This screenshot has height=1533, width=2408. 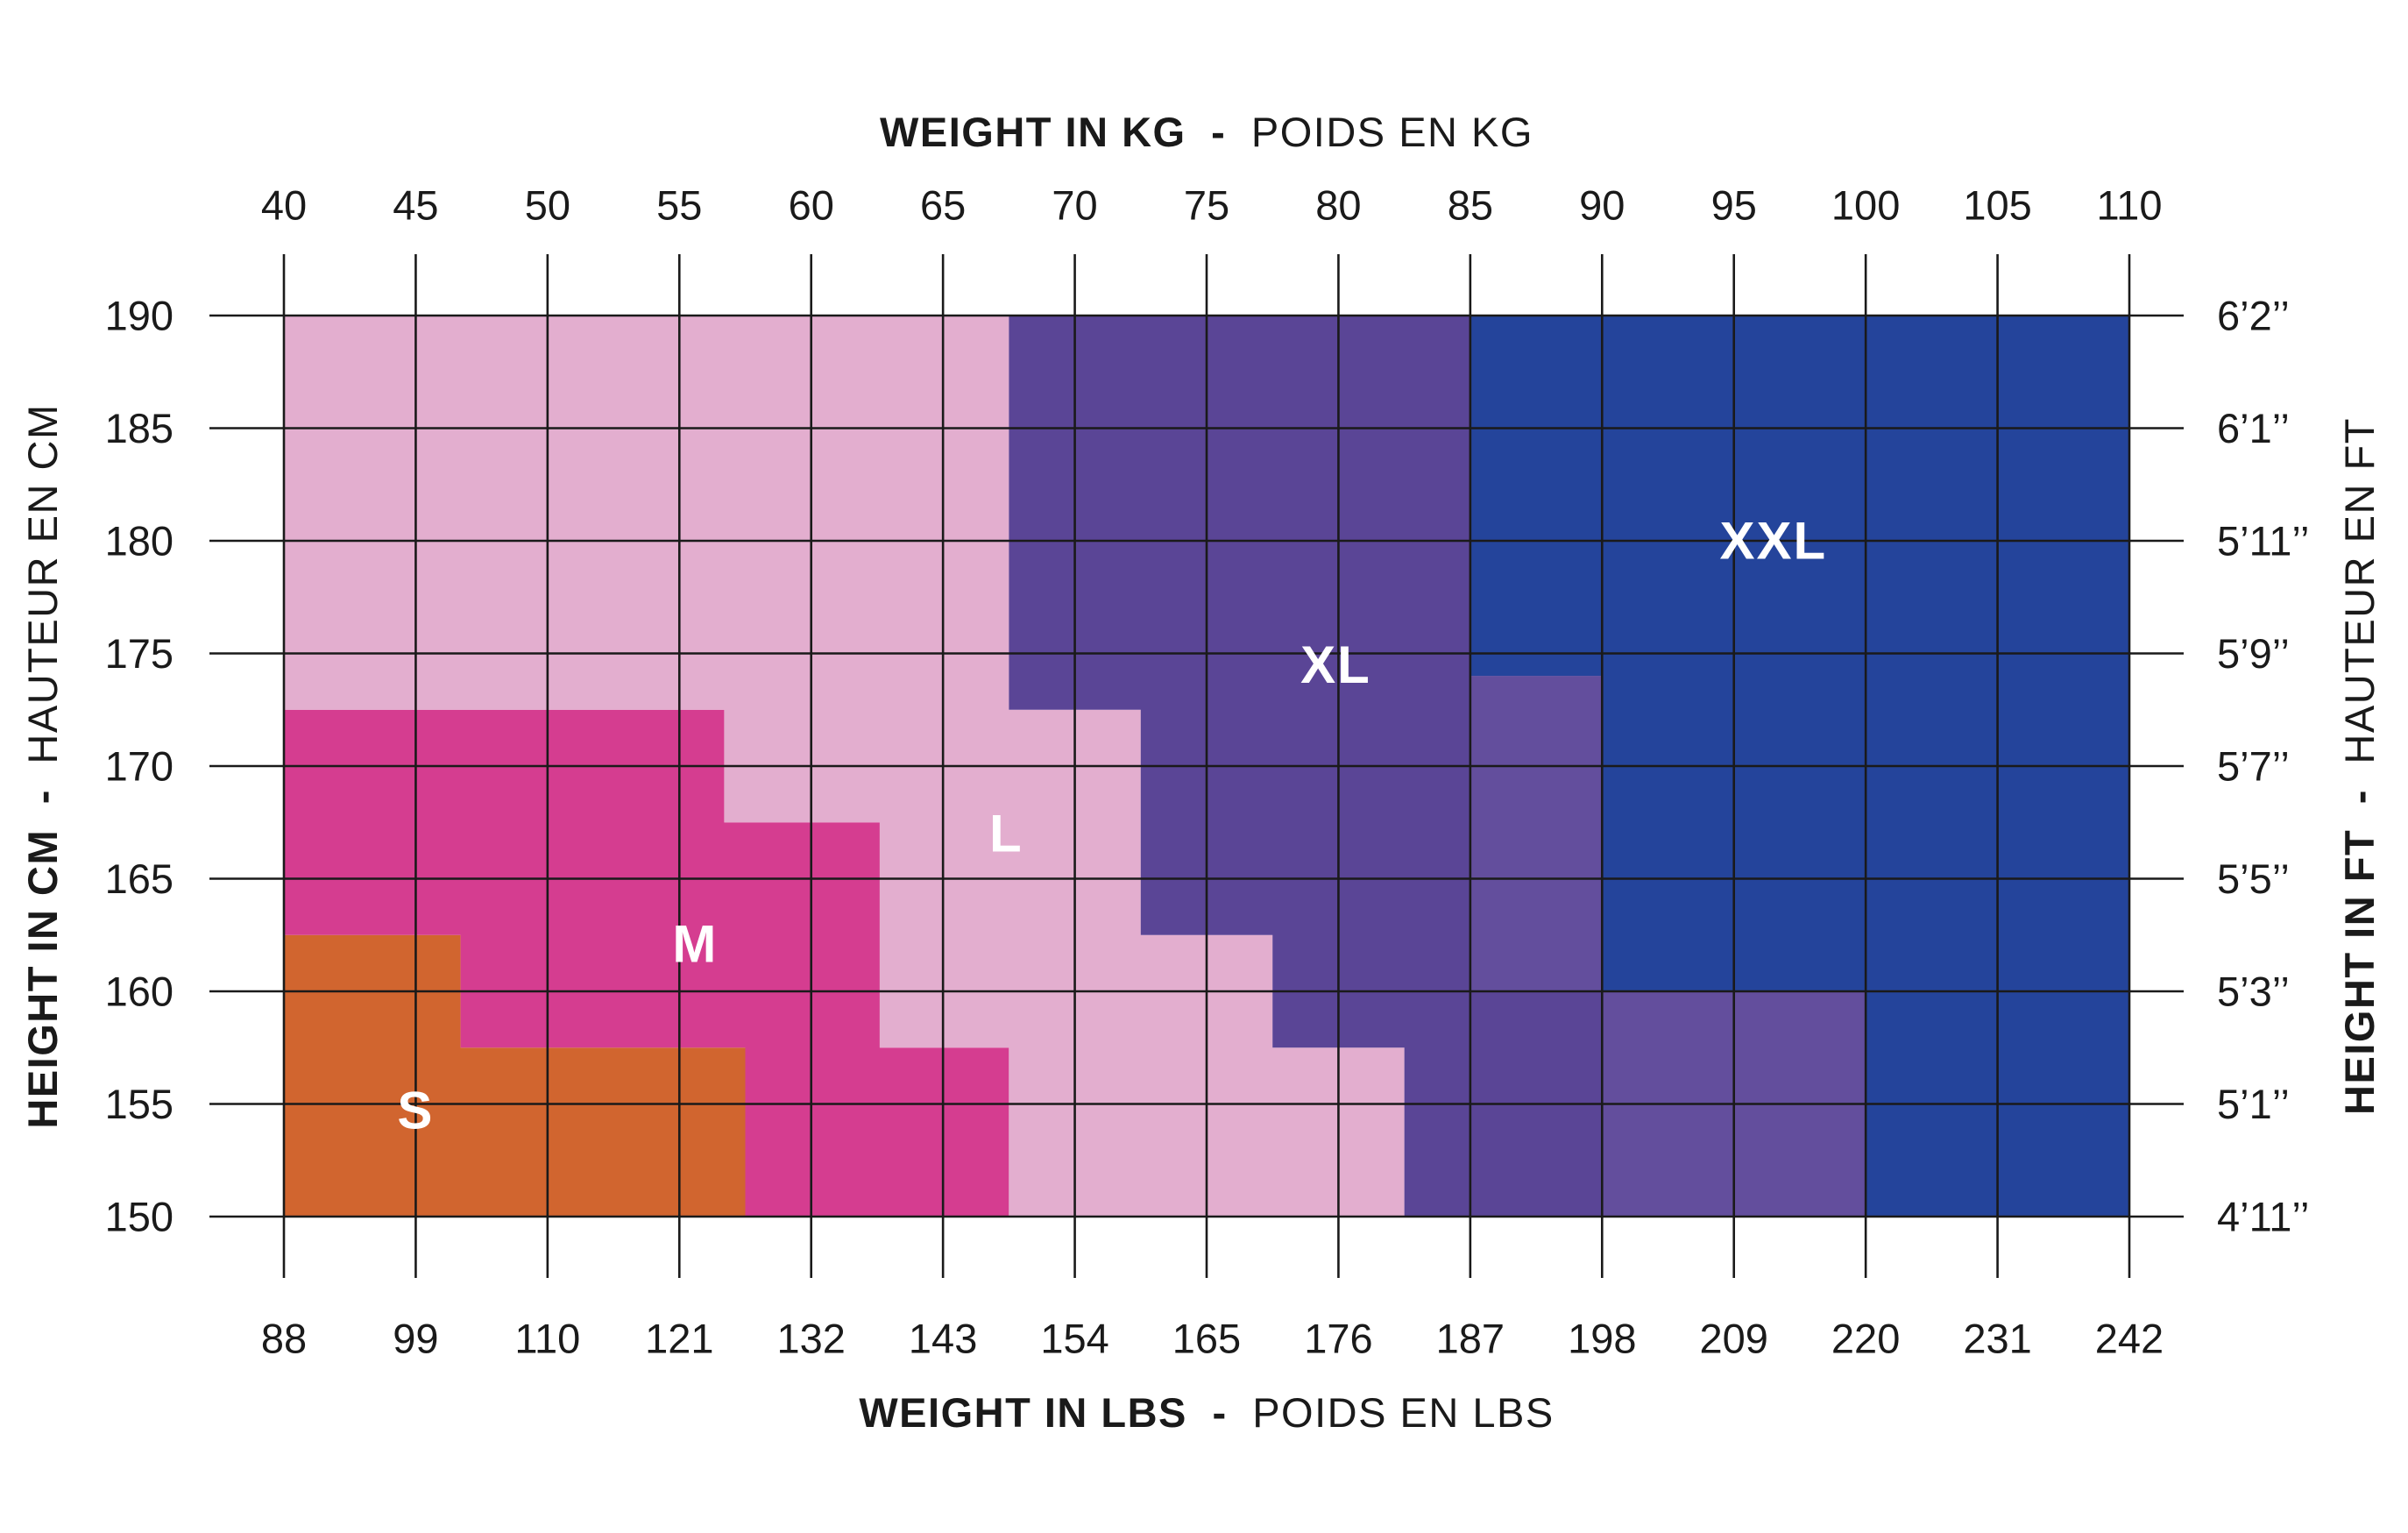 I want to click on ft-tick-label-1: 6’1’’, so click(x=2253, y=428).